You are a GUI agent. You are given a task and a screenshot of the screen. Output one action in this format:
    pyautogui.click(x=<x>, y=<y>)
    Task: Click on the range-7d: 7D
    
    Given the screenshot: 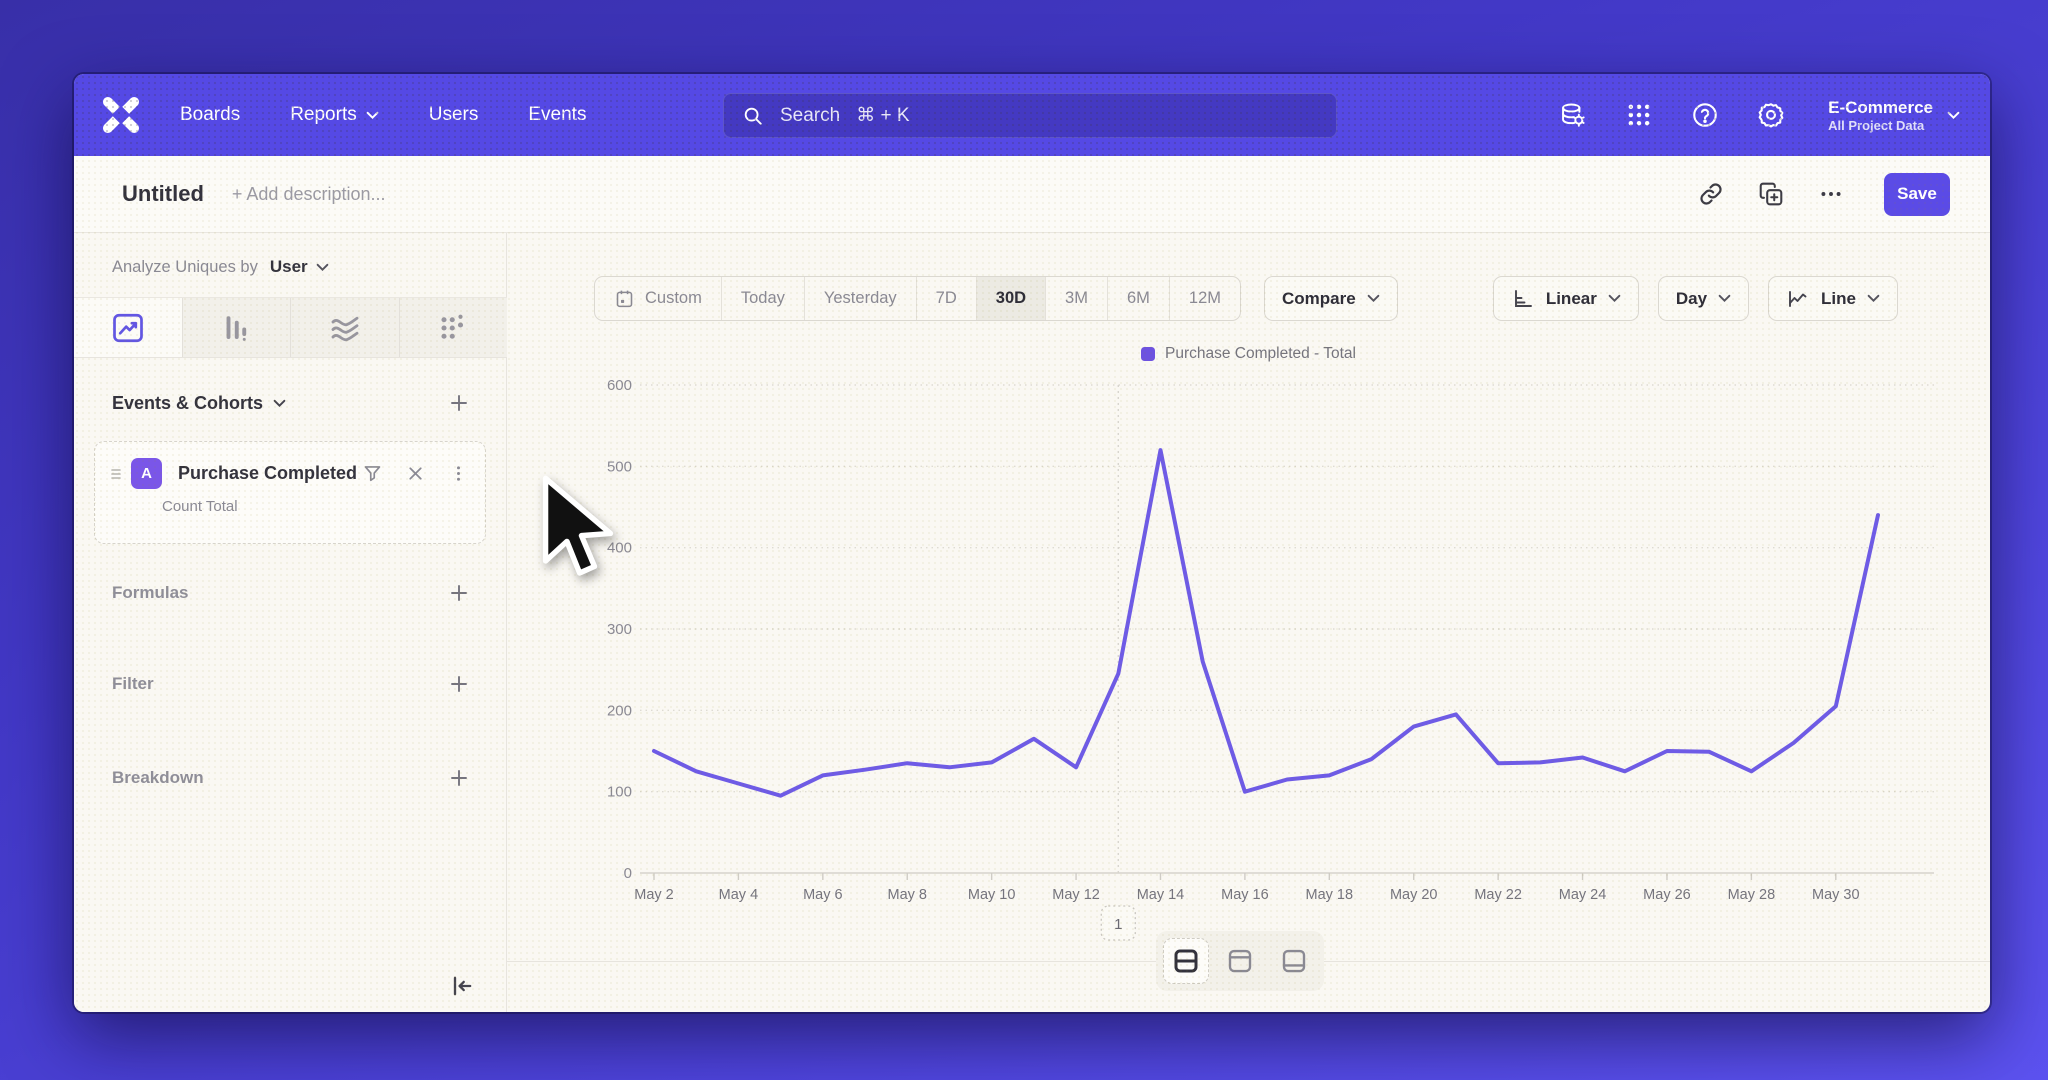 What is the action you would take?
    pyautogui.click(x=947, y=298)
    